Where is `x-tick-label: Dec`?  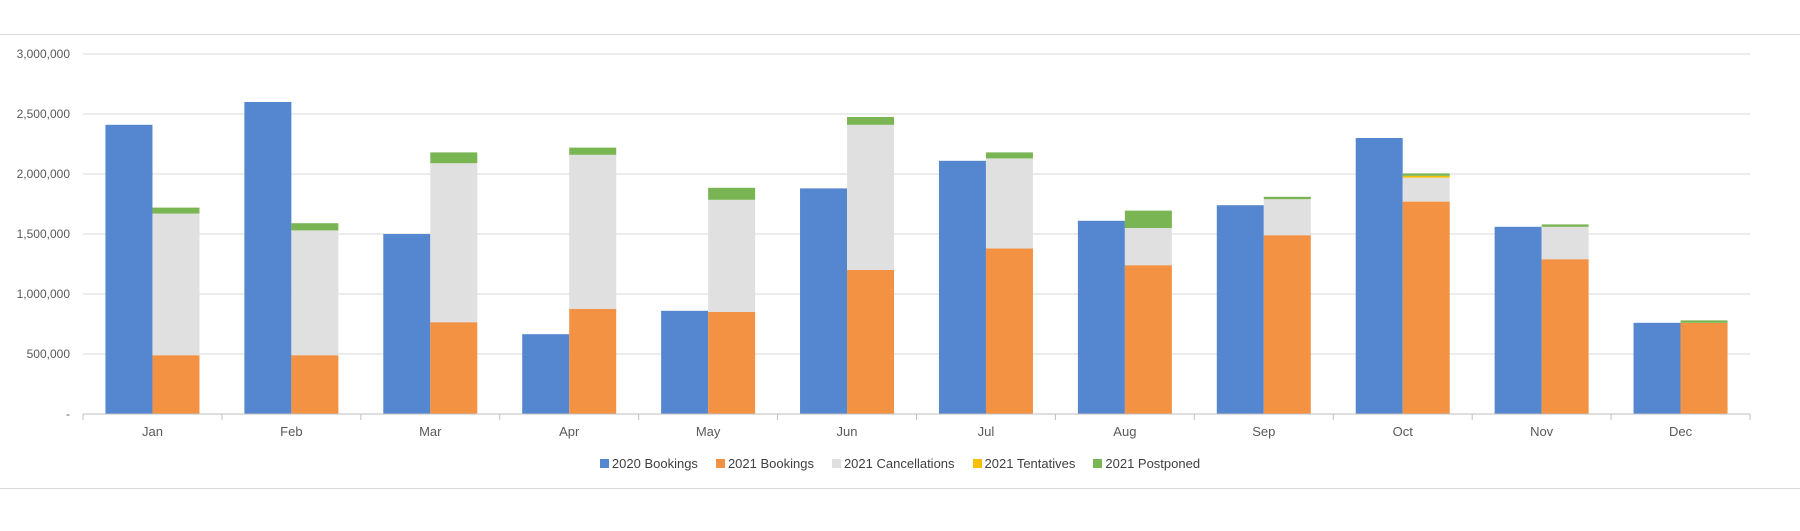
x-tick-label: Dec is located at coordinates (1681, 431).